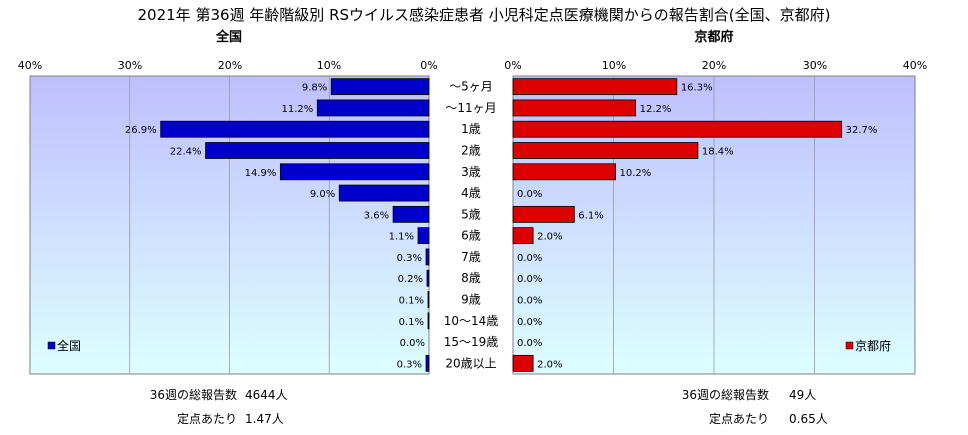  Describe the element at coordinates (915, 65) in the screenshot. I see `right-tick-label: 40%` at that location.